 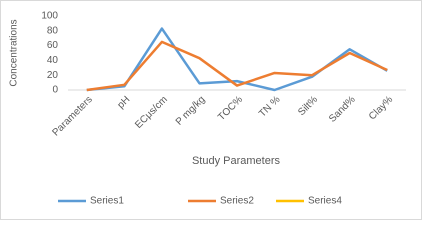 I want to click on legend-label: Series4, so click(x=325, y=201).